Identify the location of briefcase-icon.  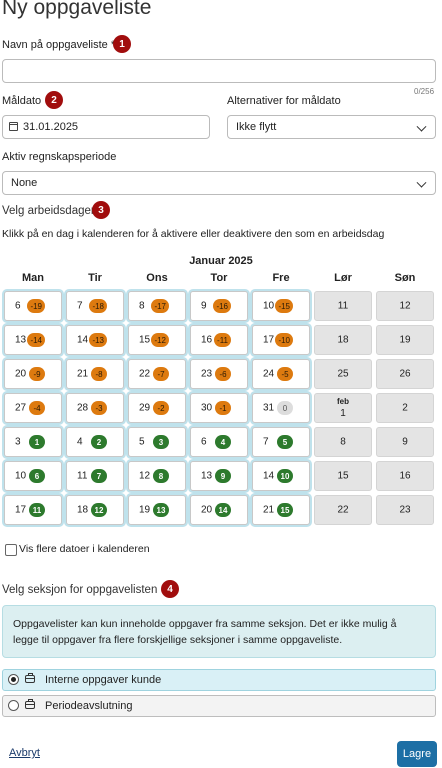
(30, 704).